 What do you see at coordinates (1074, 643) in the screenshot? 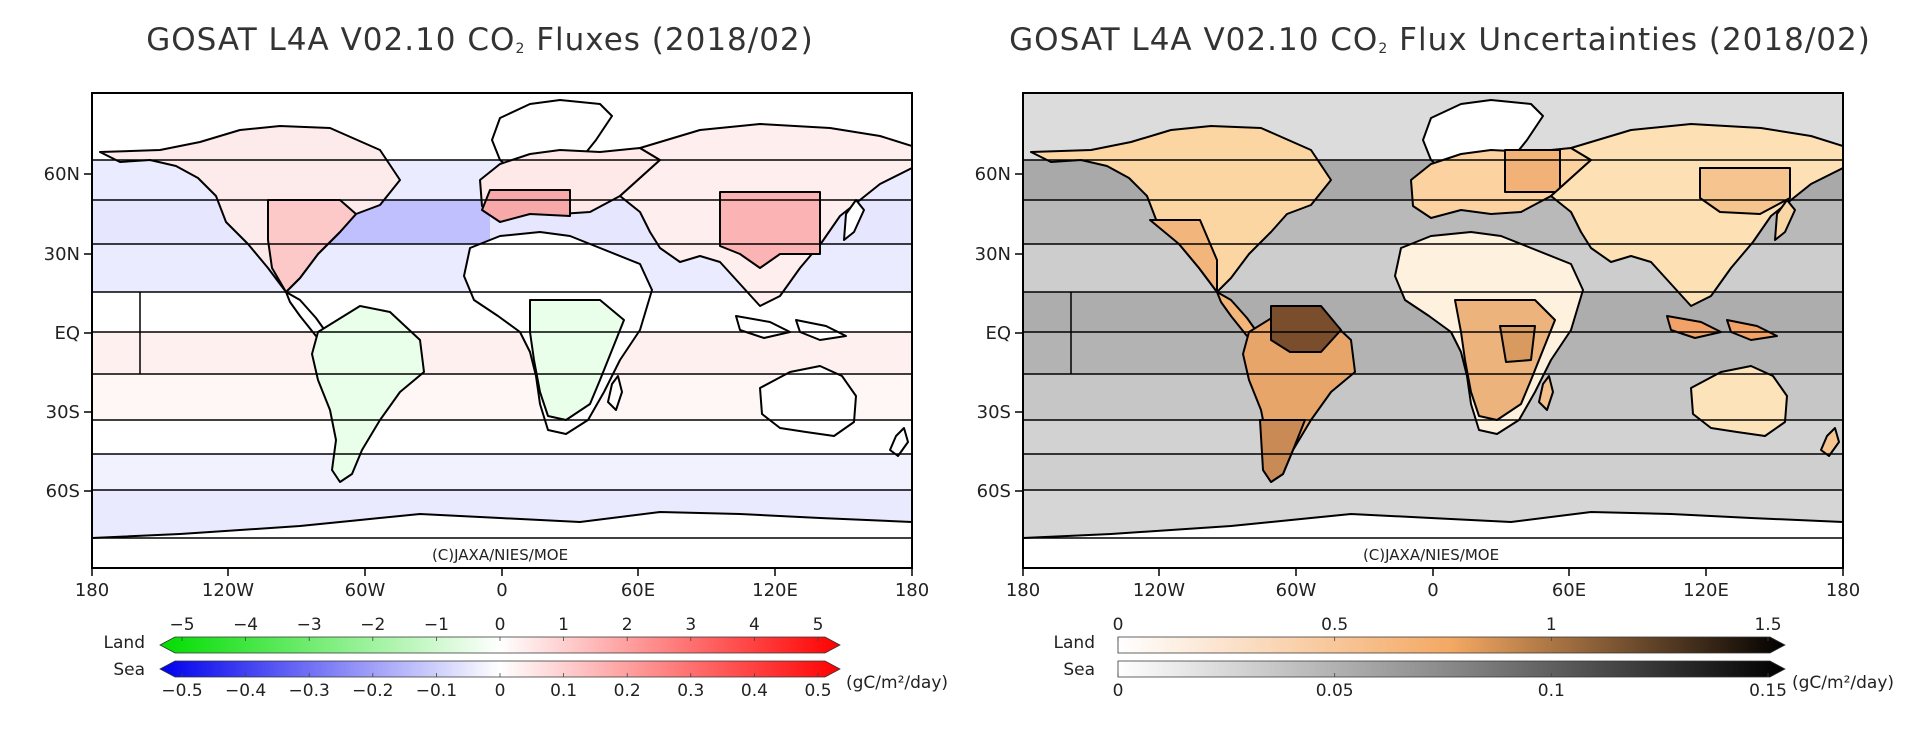
I see `colorbar-land-label: Land` at bounding box center [1074, 643].